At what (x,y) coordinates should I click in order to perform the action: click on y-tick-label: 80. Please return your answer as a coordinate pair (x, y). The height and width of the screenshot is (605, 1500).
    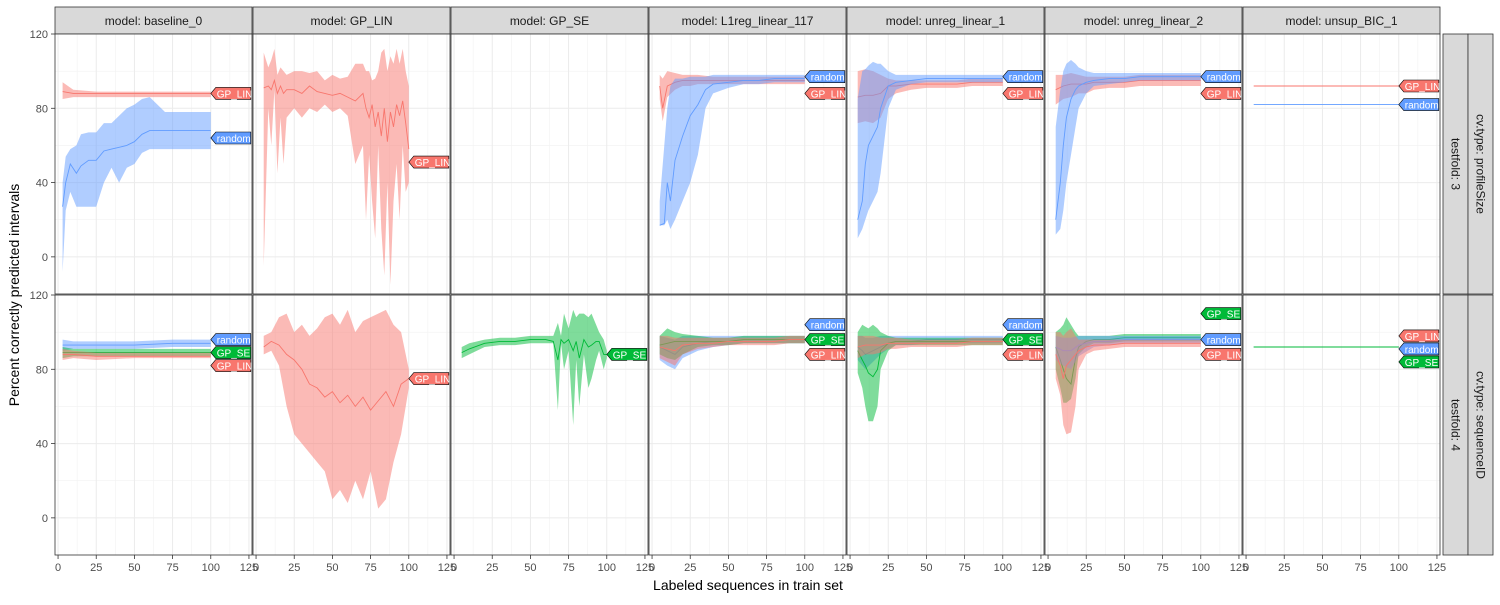
    Looking at the image, I should click on (42, 370).